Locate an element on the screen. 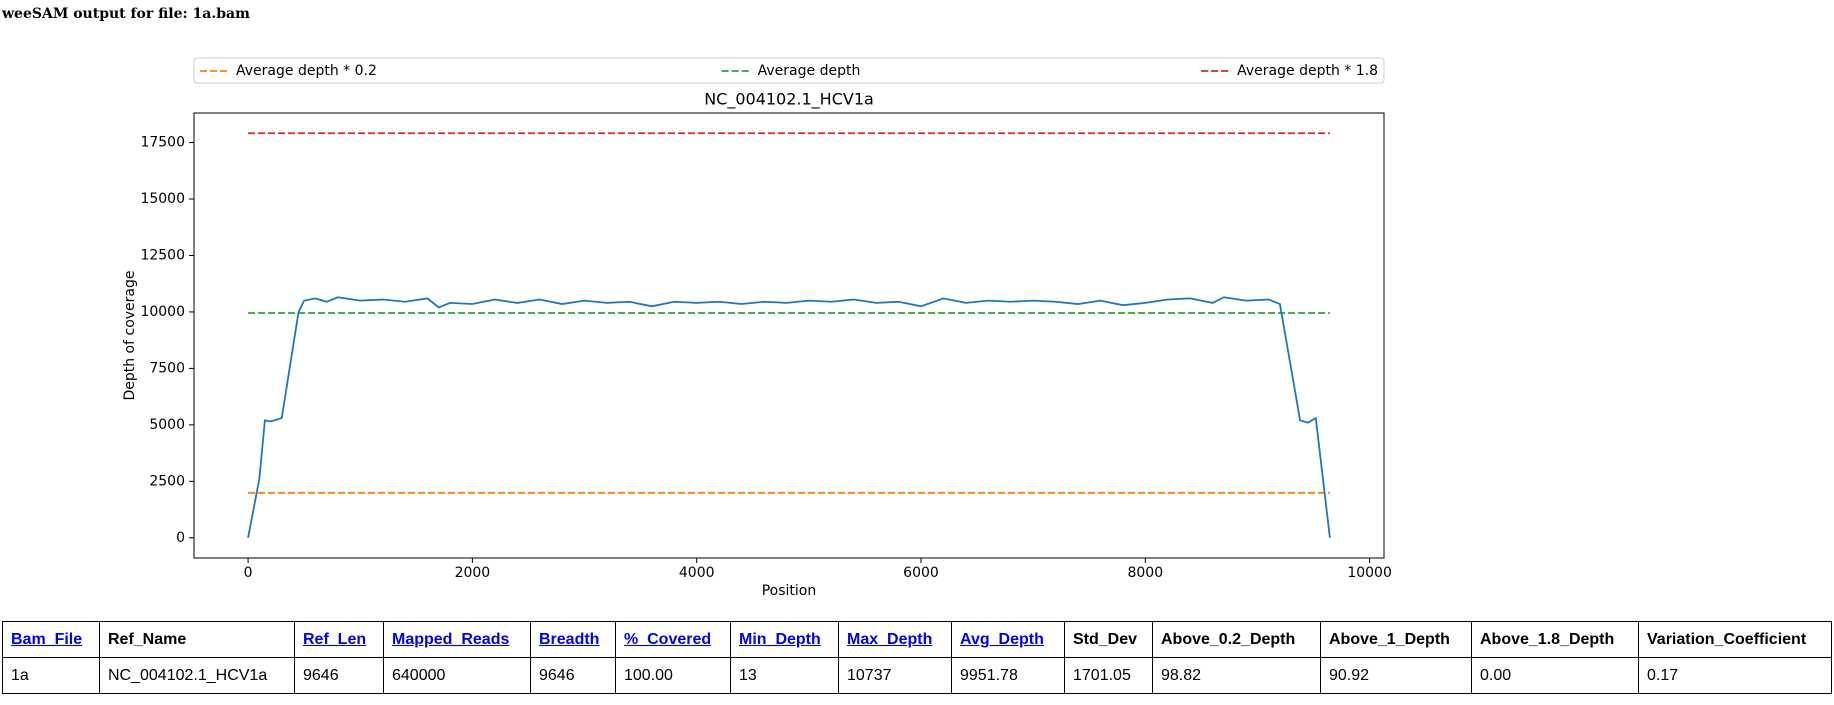  y-tick-label: 2500 is located at coordinates (167, 481).